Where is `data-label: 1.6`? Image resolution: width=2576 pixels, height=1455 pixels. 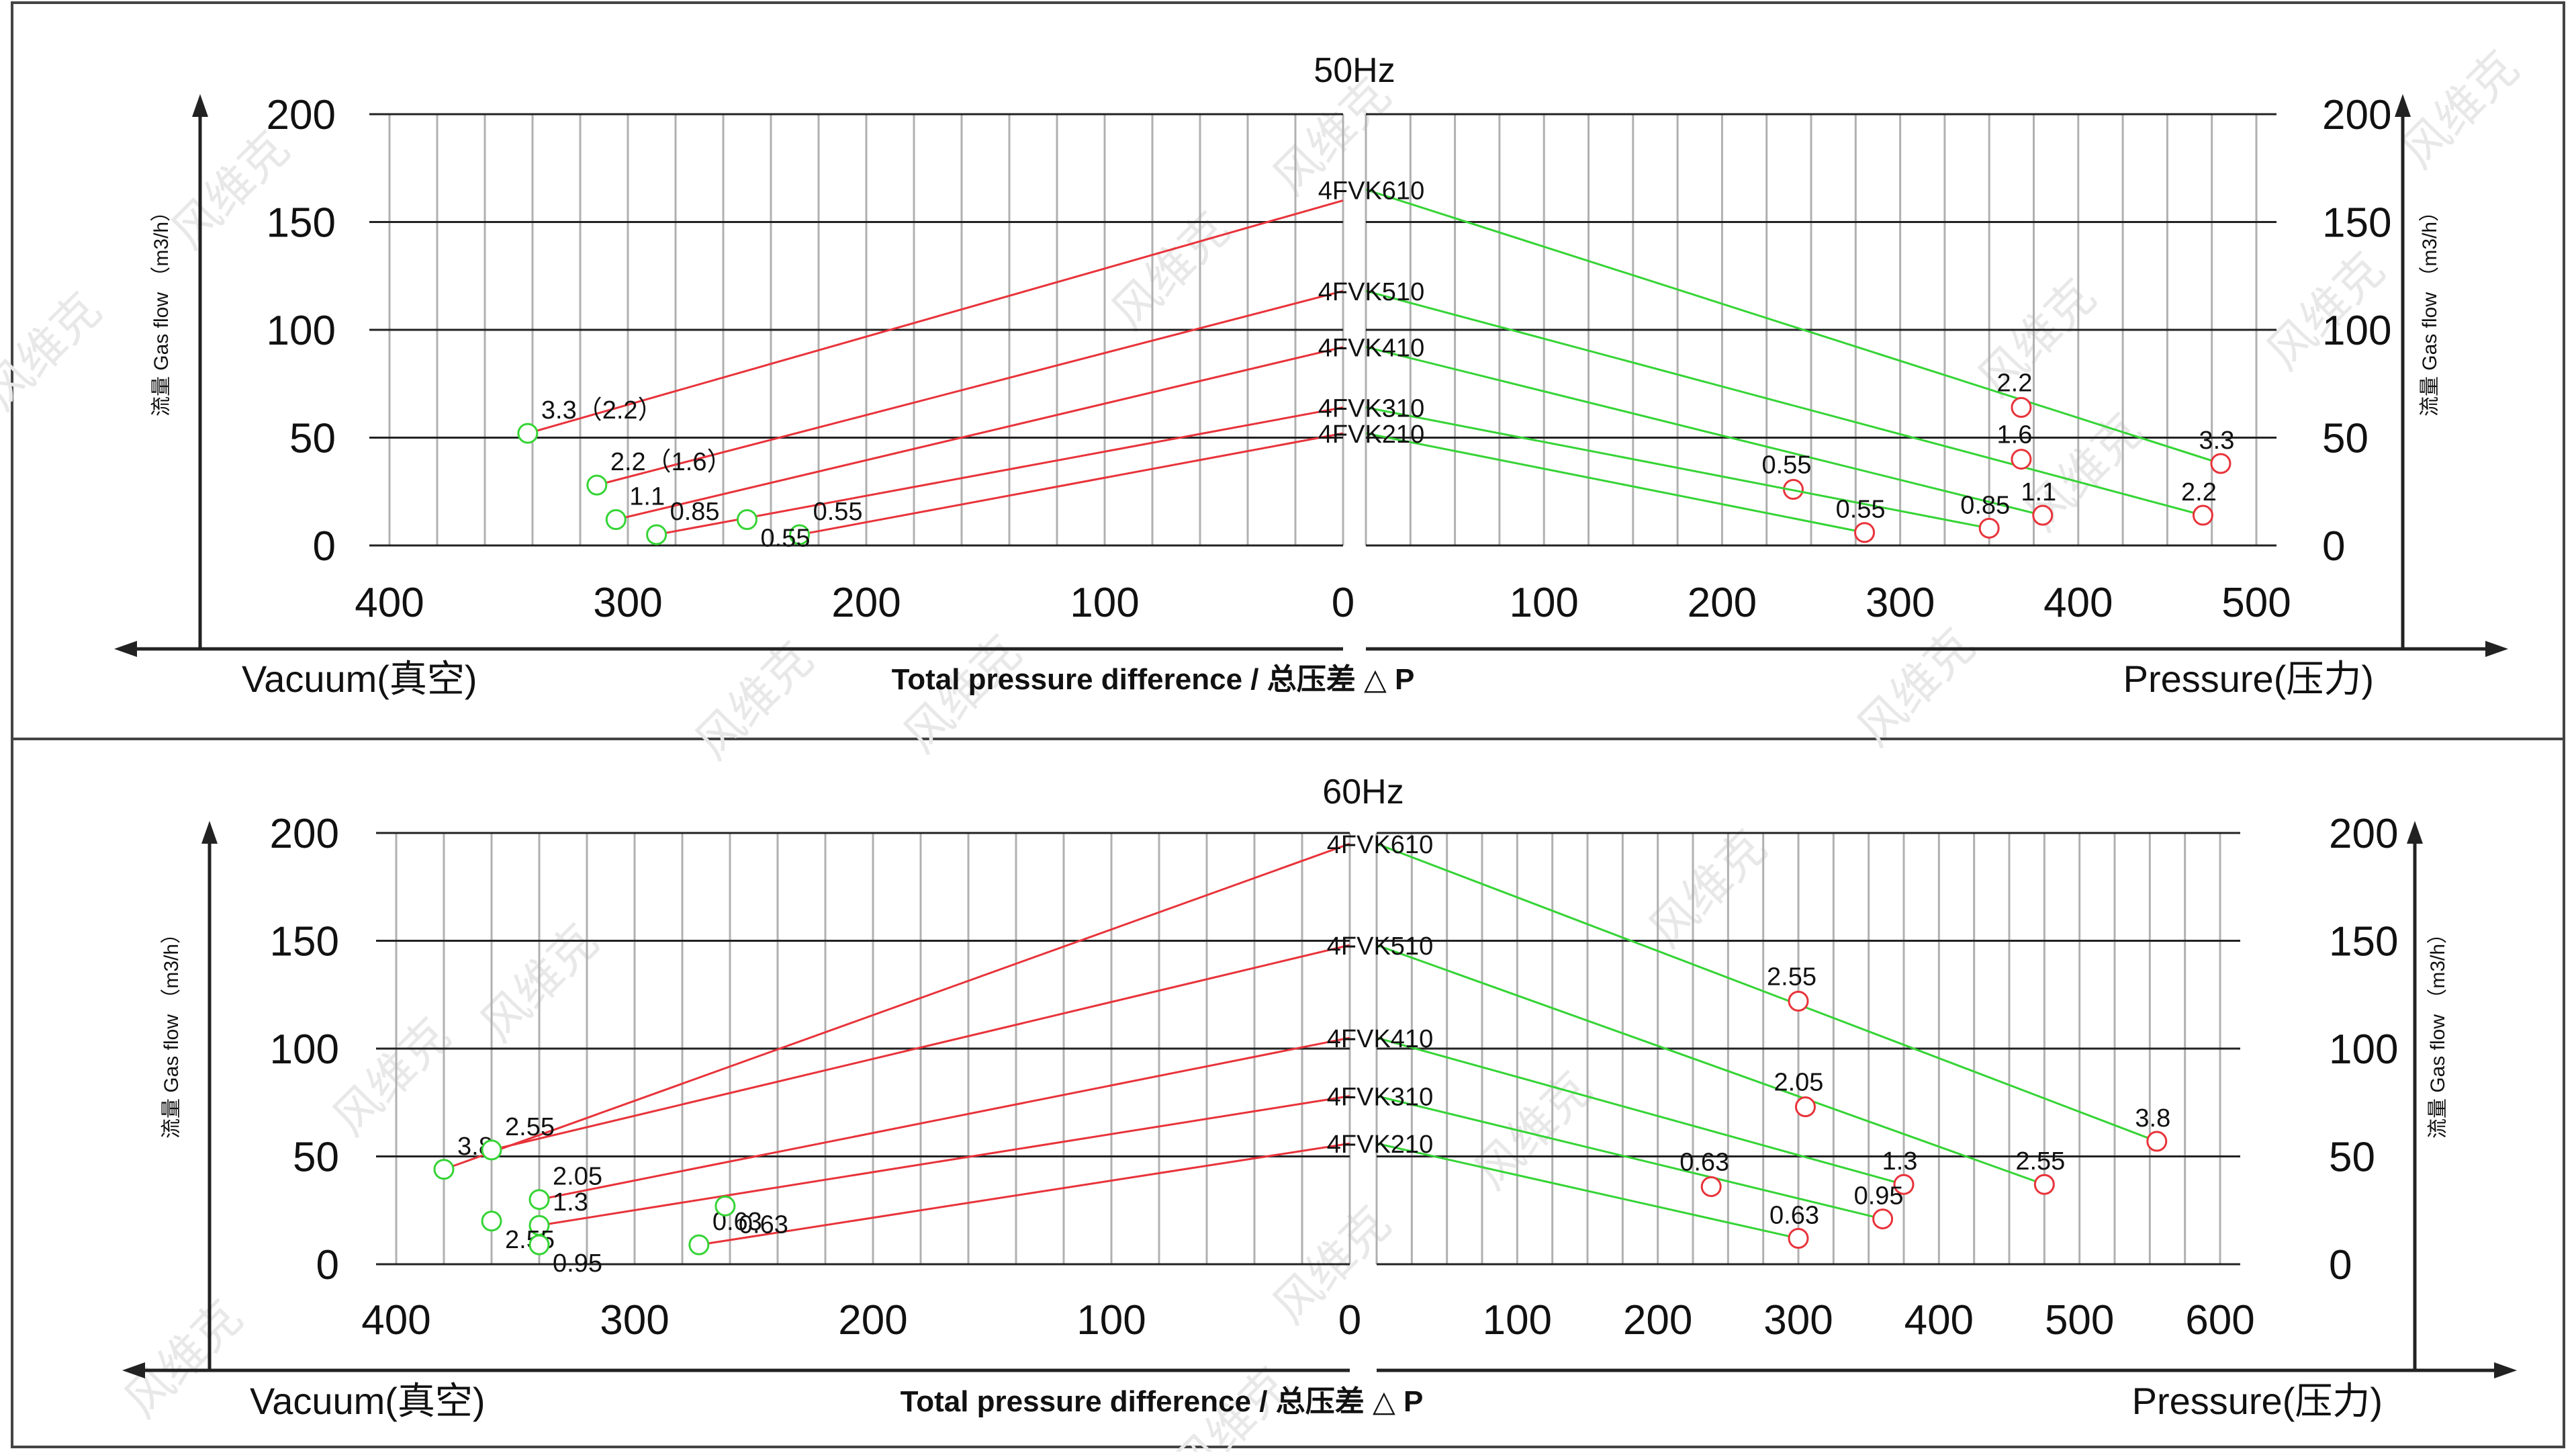 data-label: 1.6 is located at coordinates (2015, 435).